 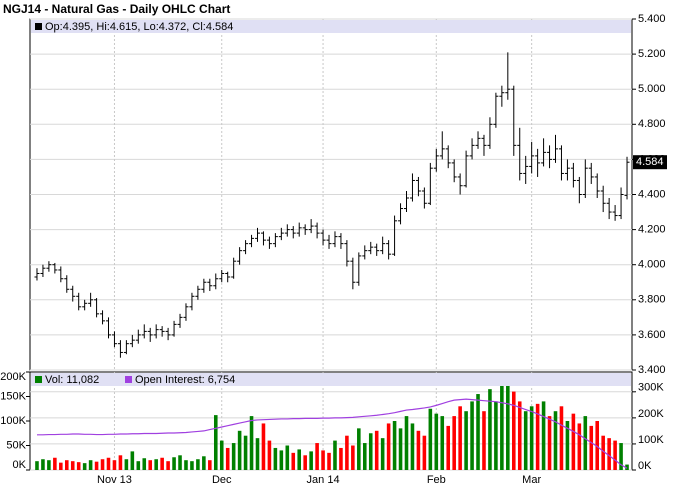 I want to click on x-tick-label: Mar, so click(x=531, y=480).